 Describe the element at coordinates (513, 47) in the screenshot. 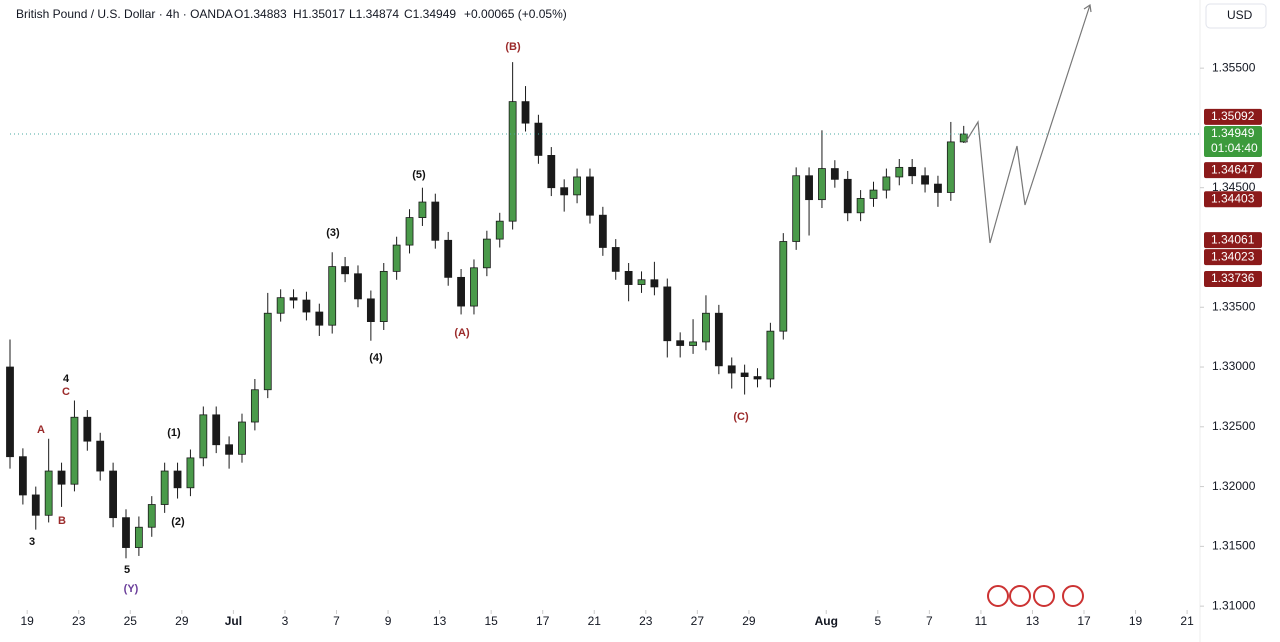

I see `wave-label: (B)` at that location.